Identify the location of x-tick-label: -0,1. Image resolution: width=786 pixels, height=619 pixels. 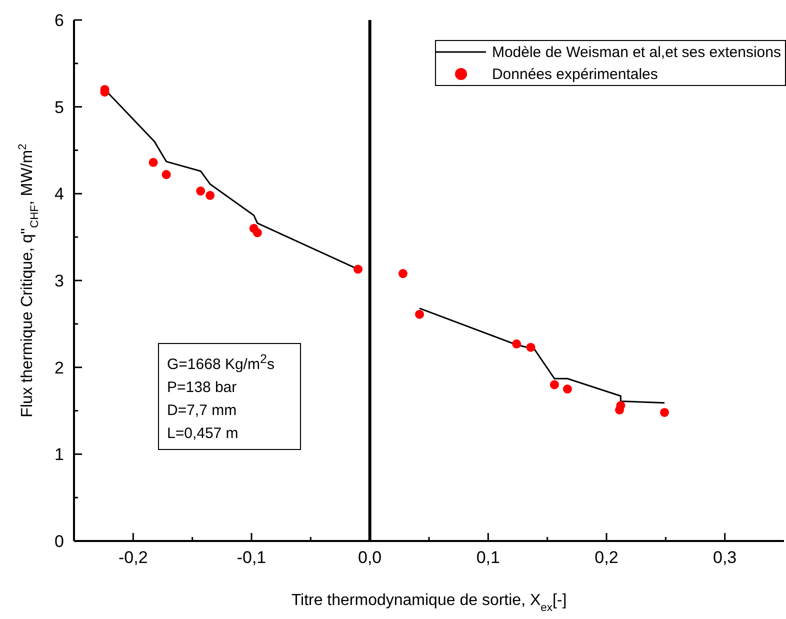
(251, 557).